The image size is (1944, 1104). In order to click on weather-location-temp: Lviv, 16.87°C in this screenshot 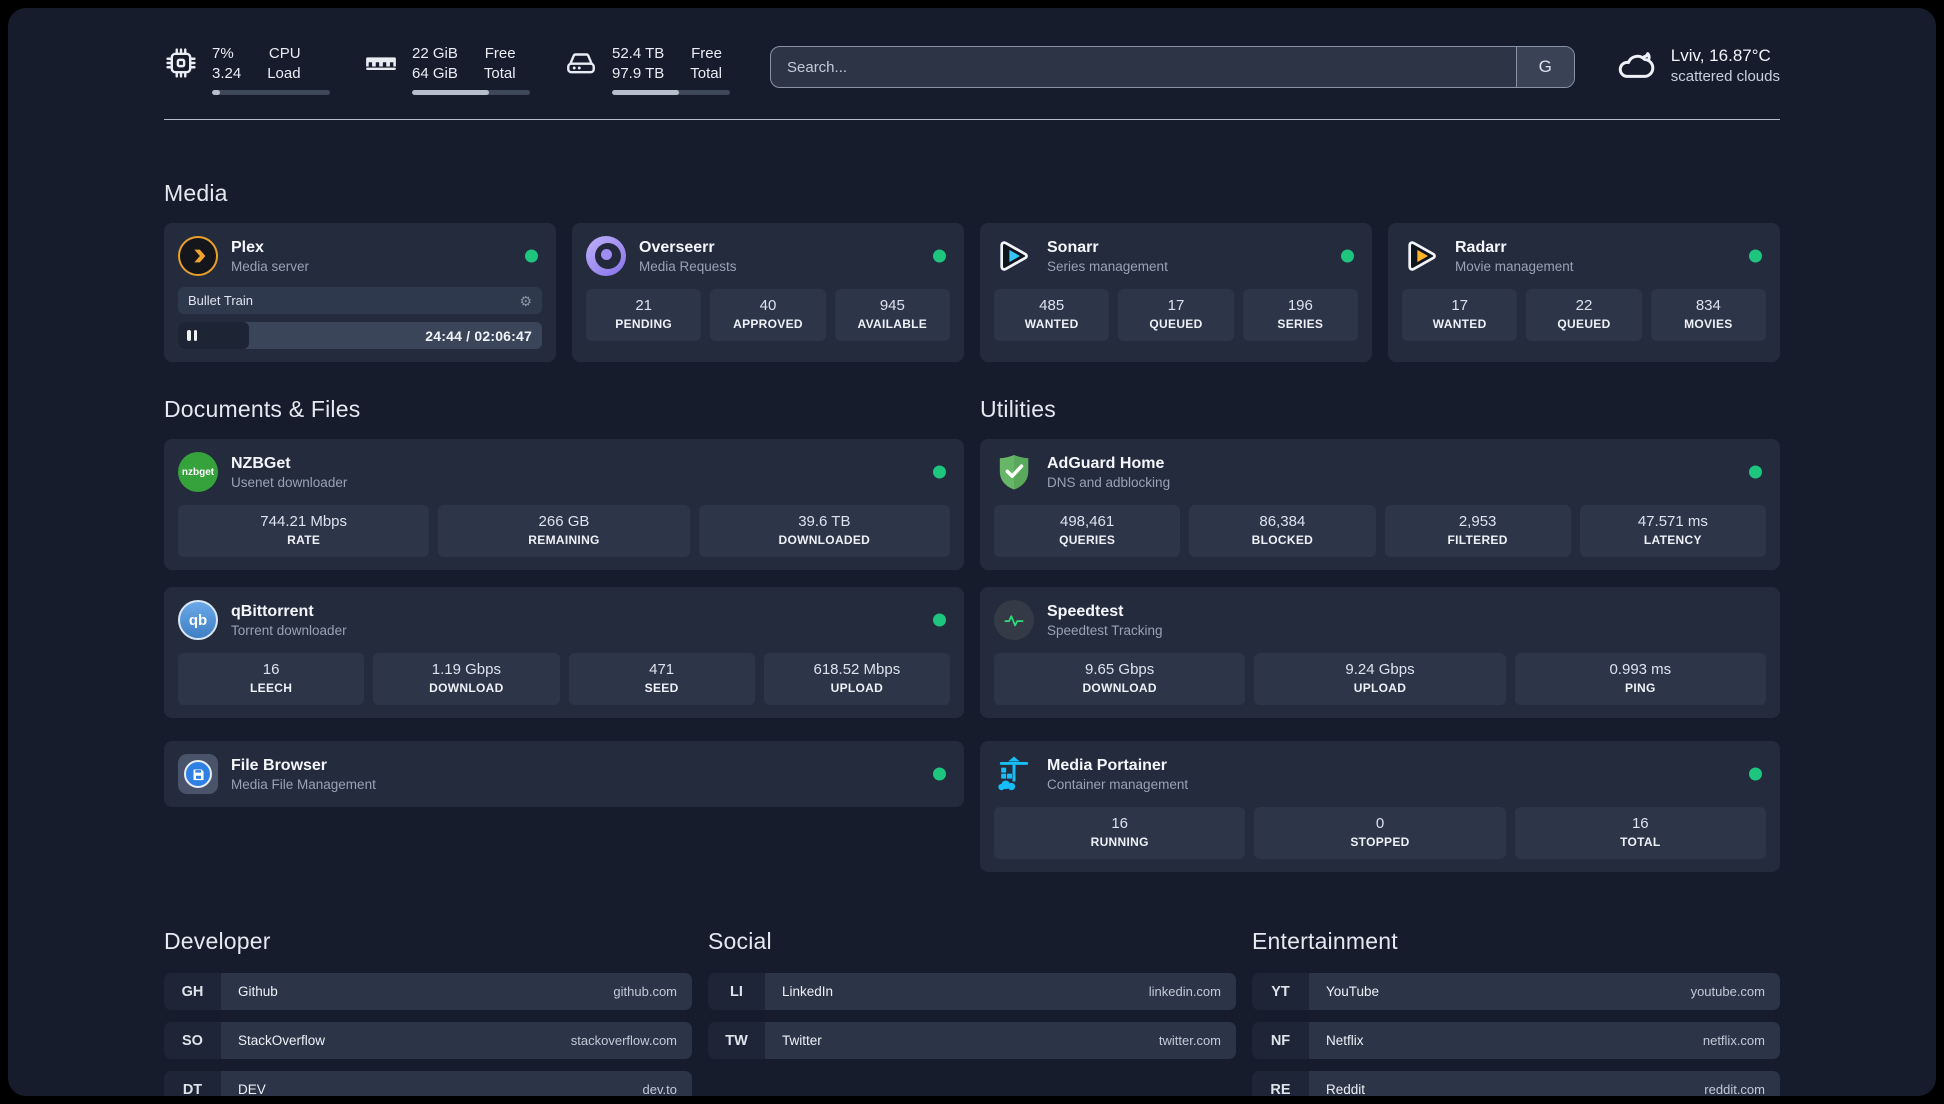, I will do `click(1720, 55)`.